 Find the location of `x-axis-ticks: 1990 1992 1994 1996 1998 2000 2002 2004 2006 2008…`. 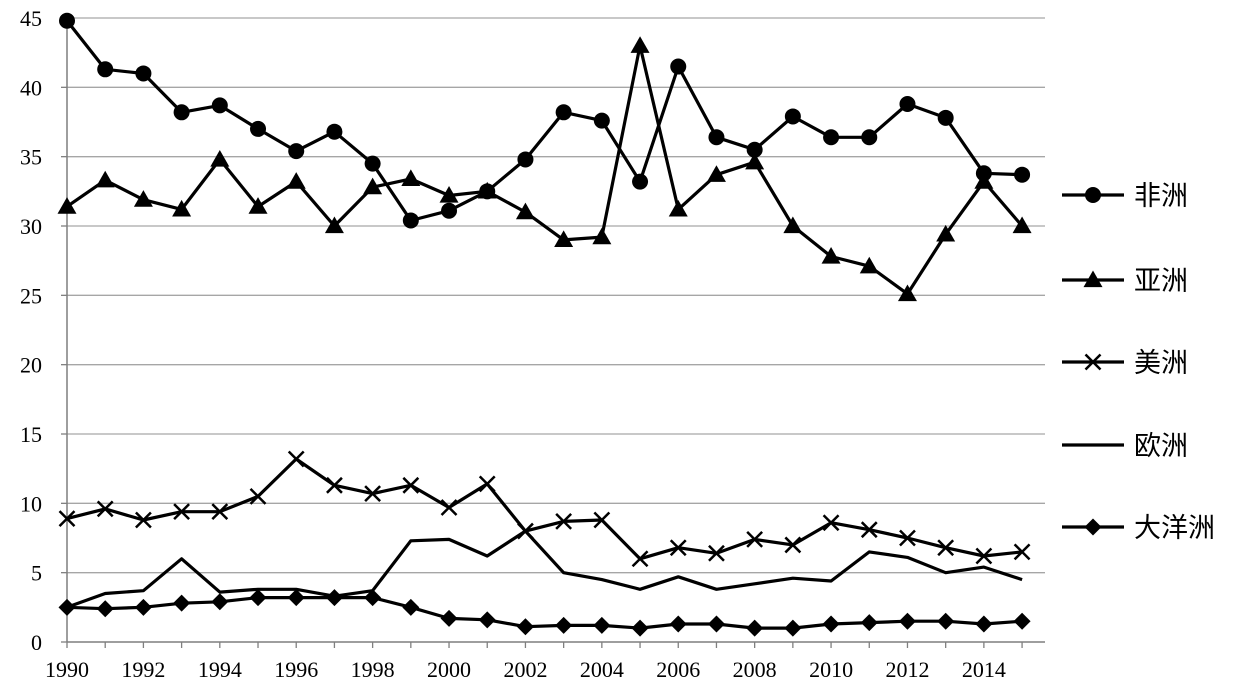

x-axis-ticks: 1990 1992 1994 1996 1998 2000 2002 2004 2006 2008… is located at coordinates (534, 662).